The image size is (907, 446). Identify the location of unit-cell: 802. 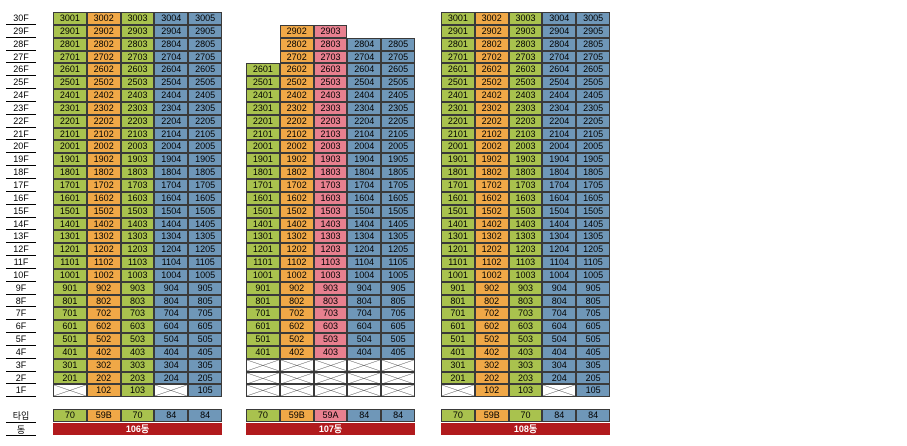
(296, 301).